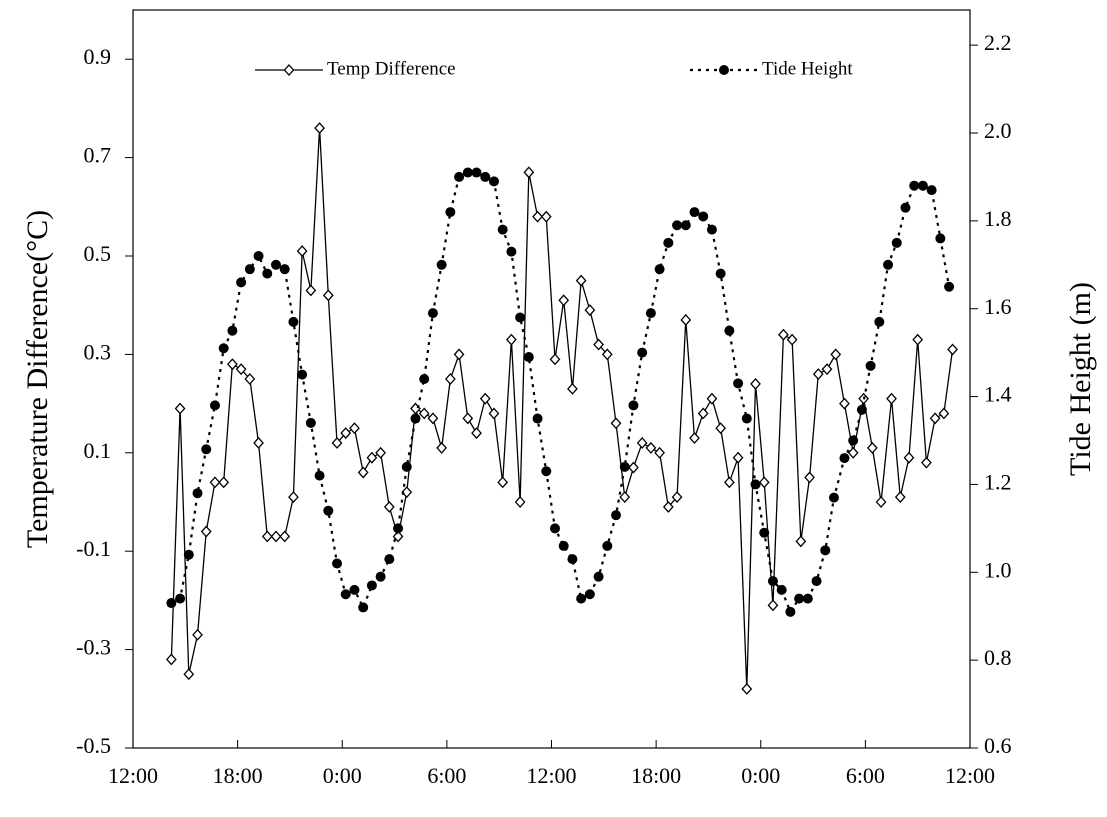  I want to click on y2-tick-label: 1.6, so click(998, 306).